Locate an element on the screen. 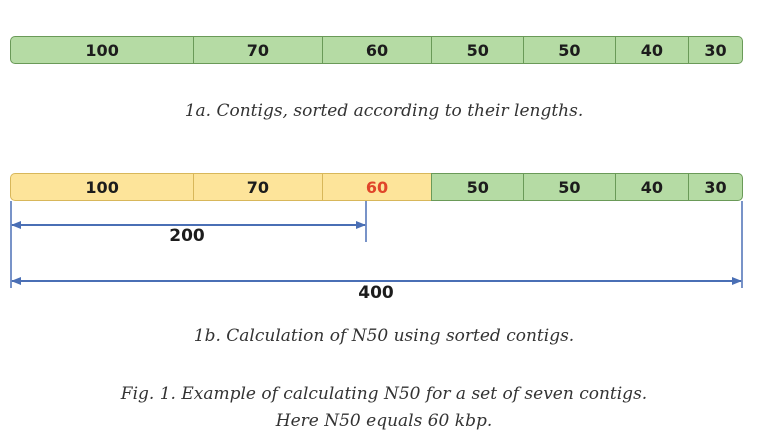 This screenshot has height=446, width=768. half-length-label: 200 is located at coordinates (187, 236).